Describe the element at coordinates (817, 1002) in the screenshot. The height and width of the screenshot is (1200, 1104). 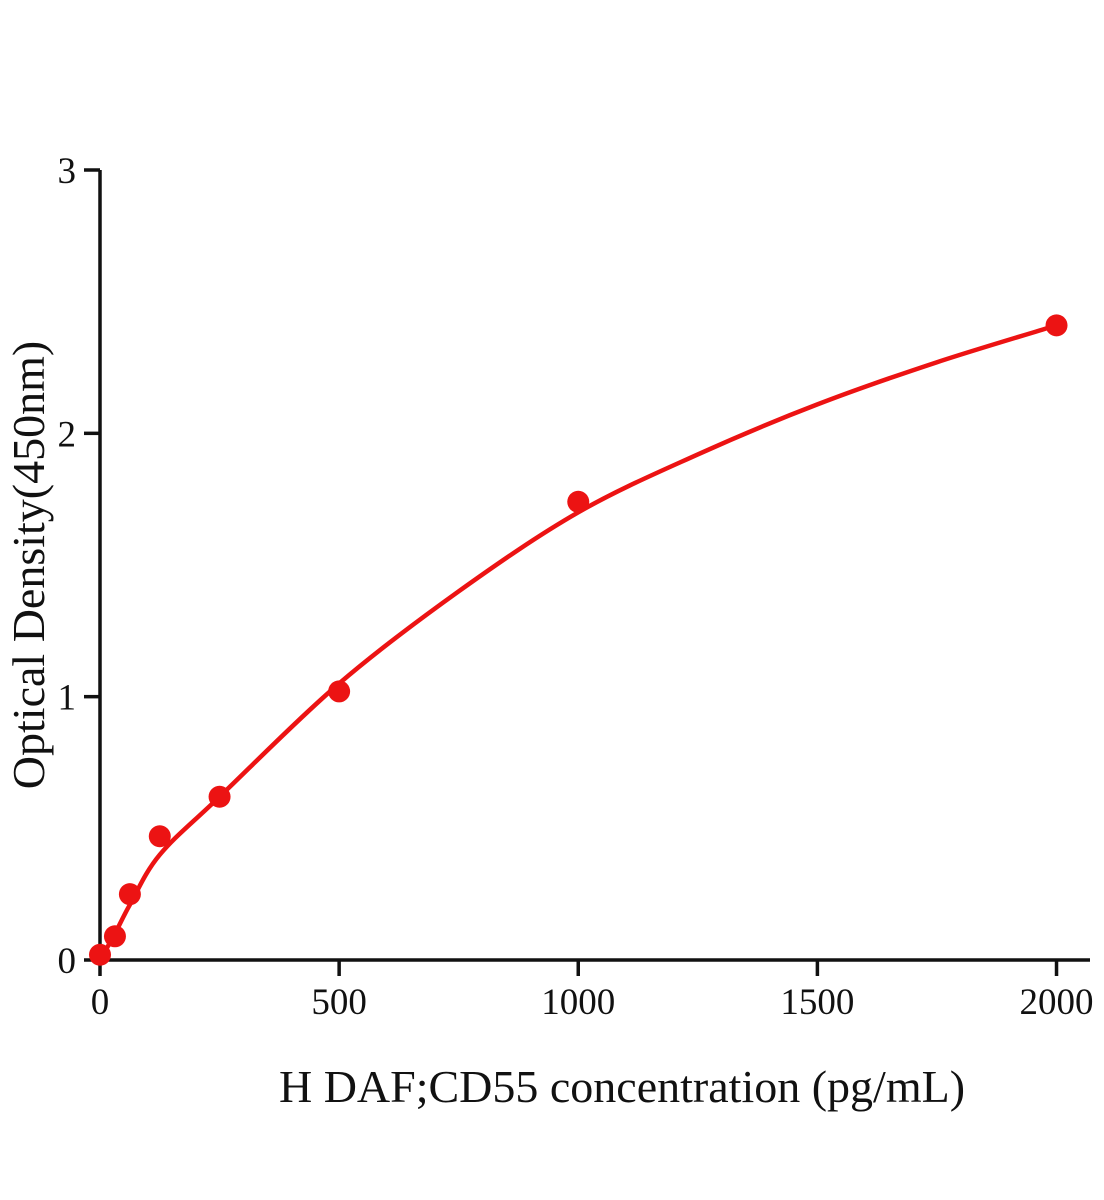
I see `x-tick-label: 1500` at that location.